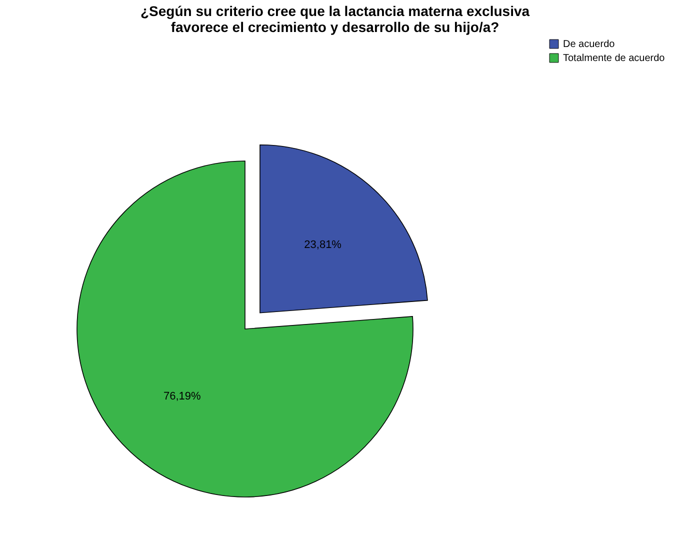  What do you see at coordinates (589, 44) in the screenshot?
I see `legend-label: De acuerdo` at bounding box center [589, 44].